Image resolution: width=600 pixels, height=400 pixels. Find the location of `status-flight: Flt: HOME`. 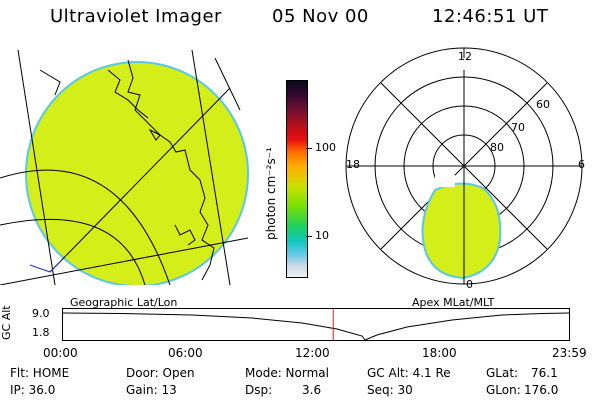

status-flight: Flt: HOME is located at coordinates (40, 373).